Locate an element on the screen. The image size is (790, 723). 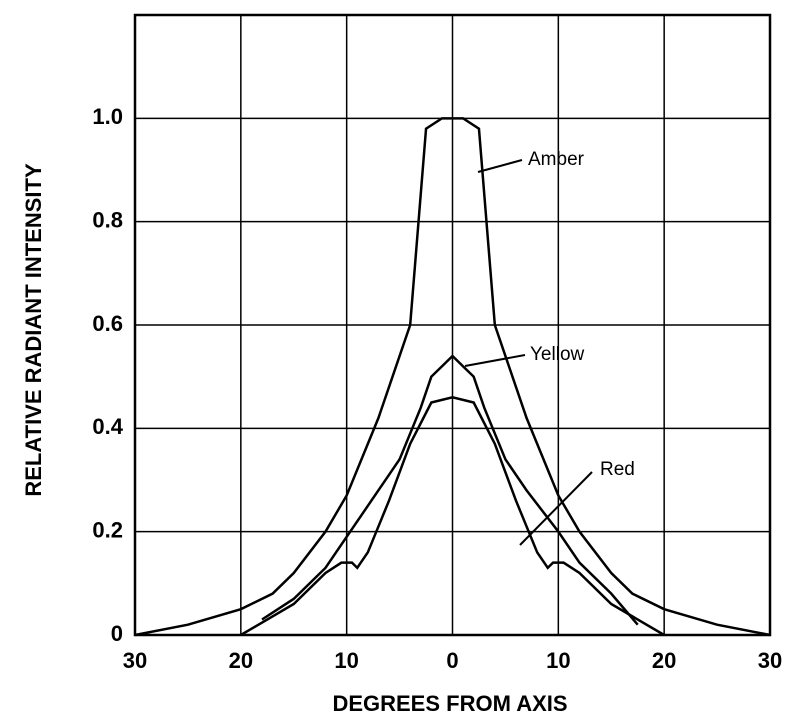
y-tick-label: 1.0 is located at coordinates (107, 116).